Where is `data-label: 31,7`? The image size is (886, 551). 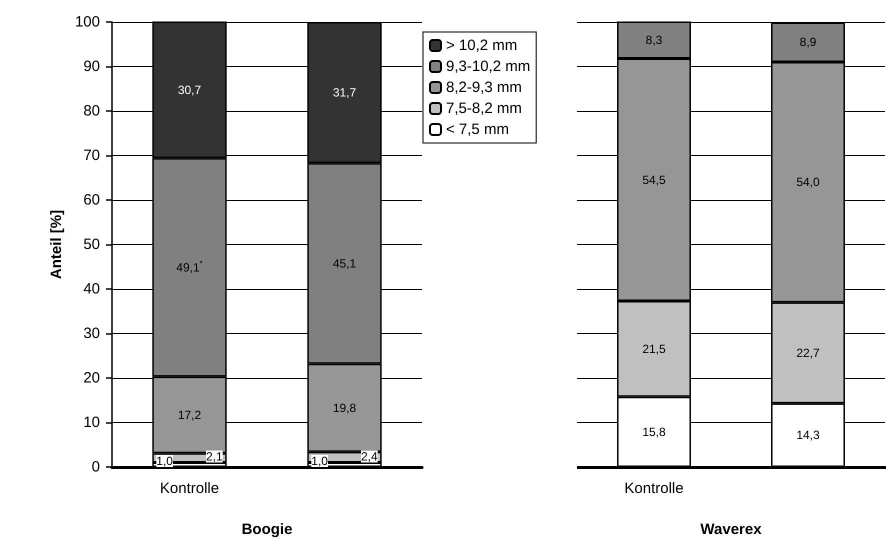 data-label: 31,7 is located at coordinates (344, 93).